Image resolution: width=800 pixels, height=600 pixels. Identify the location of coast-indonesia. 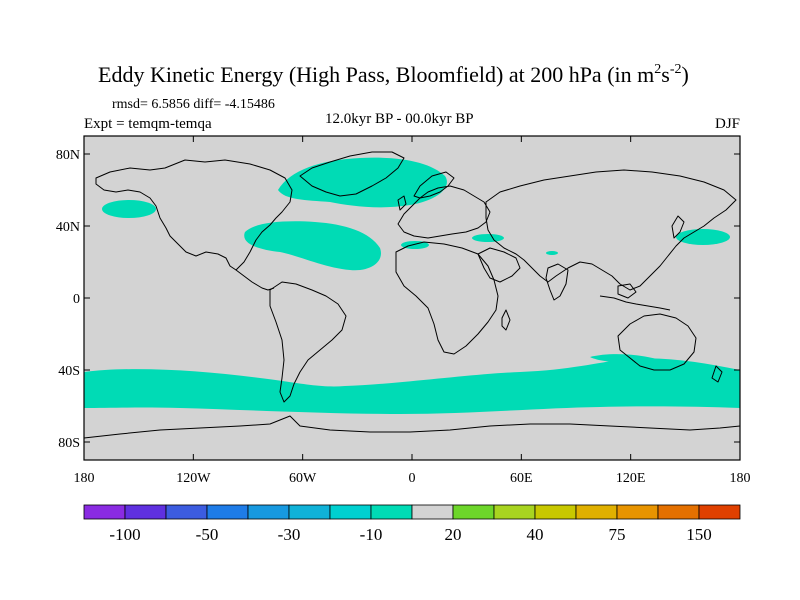
(635, 303).